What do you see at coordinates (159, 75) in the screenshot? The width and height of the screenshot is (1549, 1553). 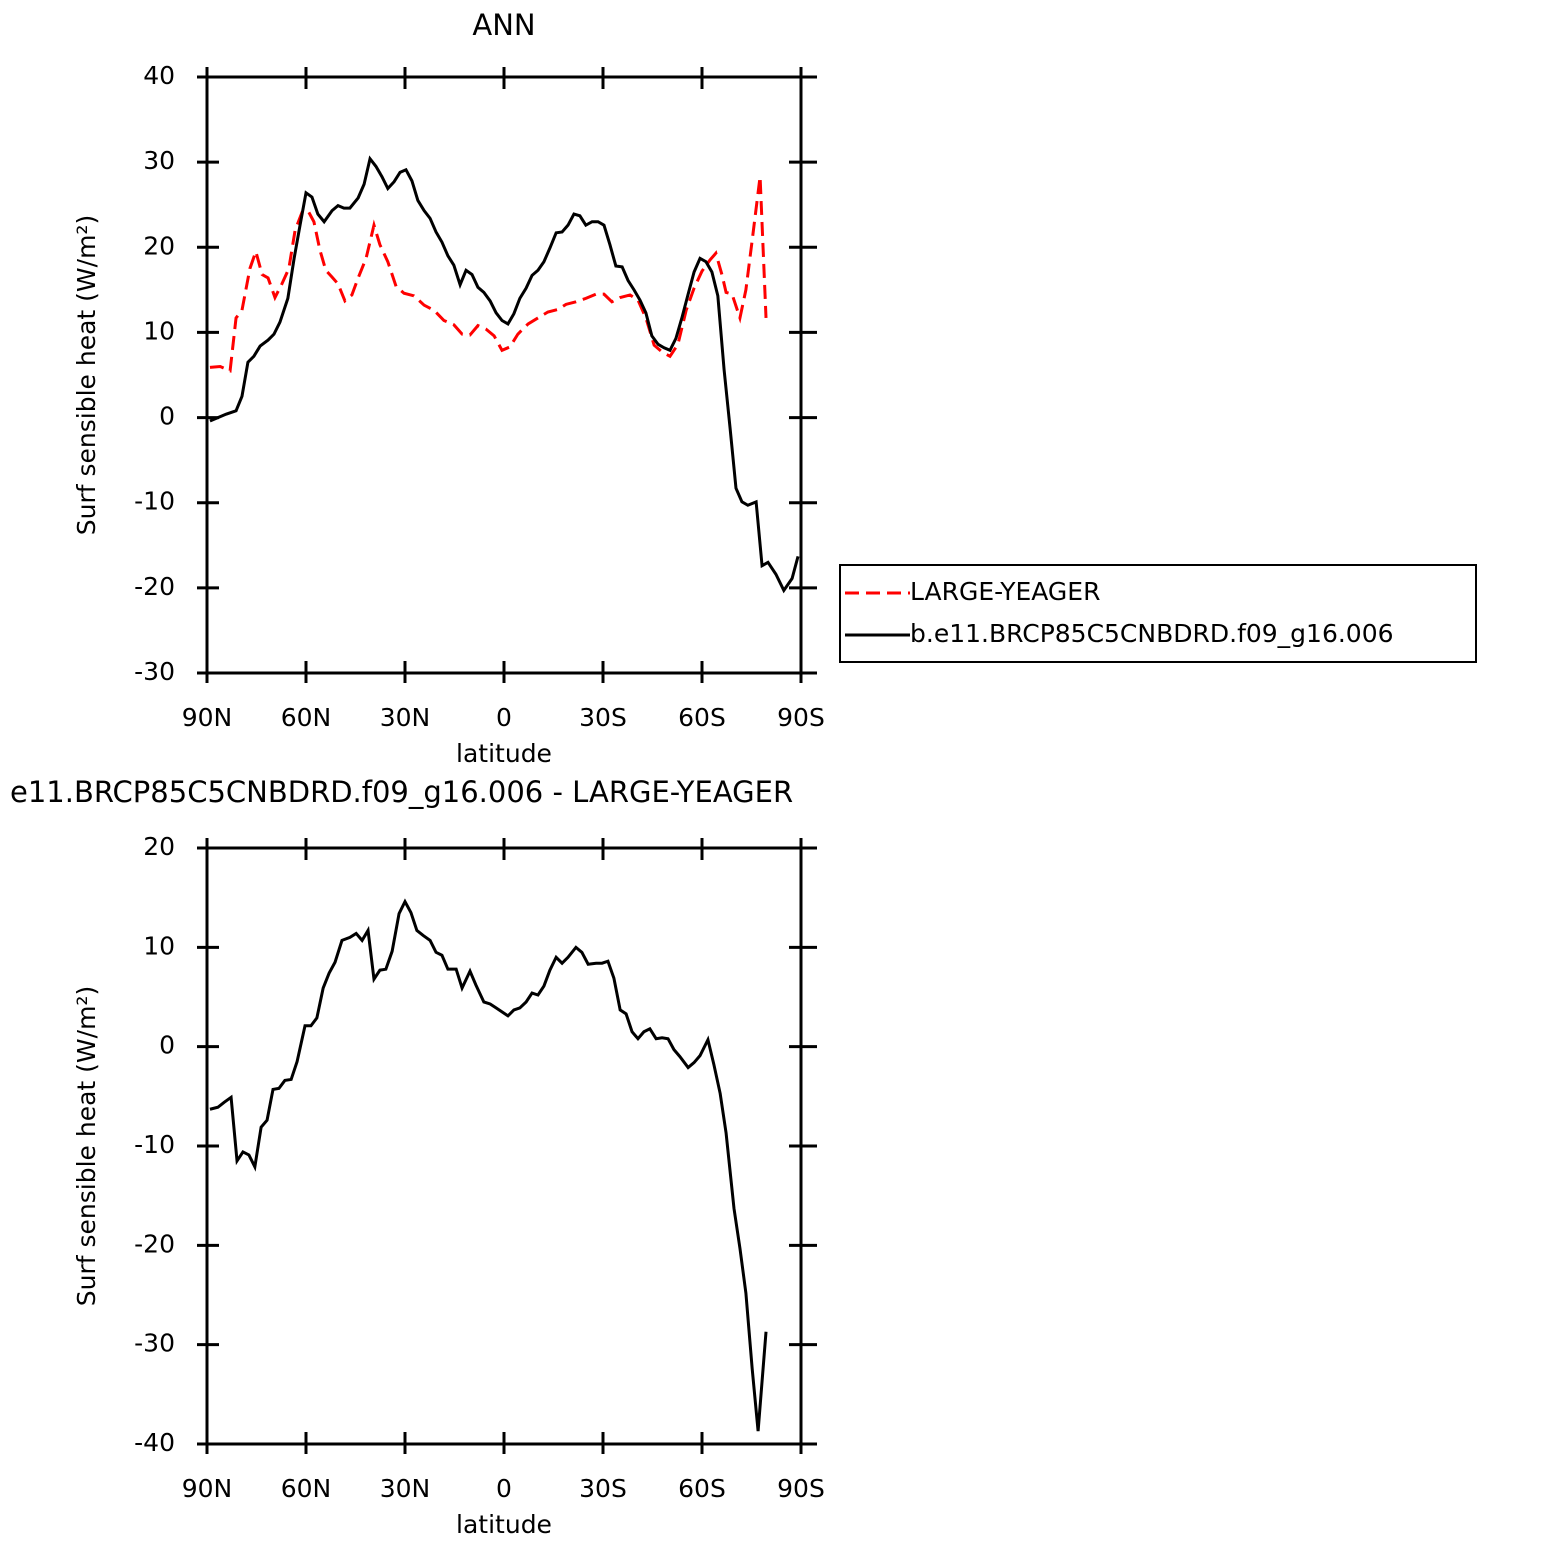 I see `y-tick-label: 40` at bounding box center [159, 75].